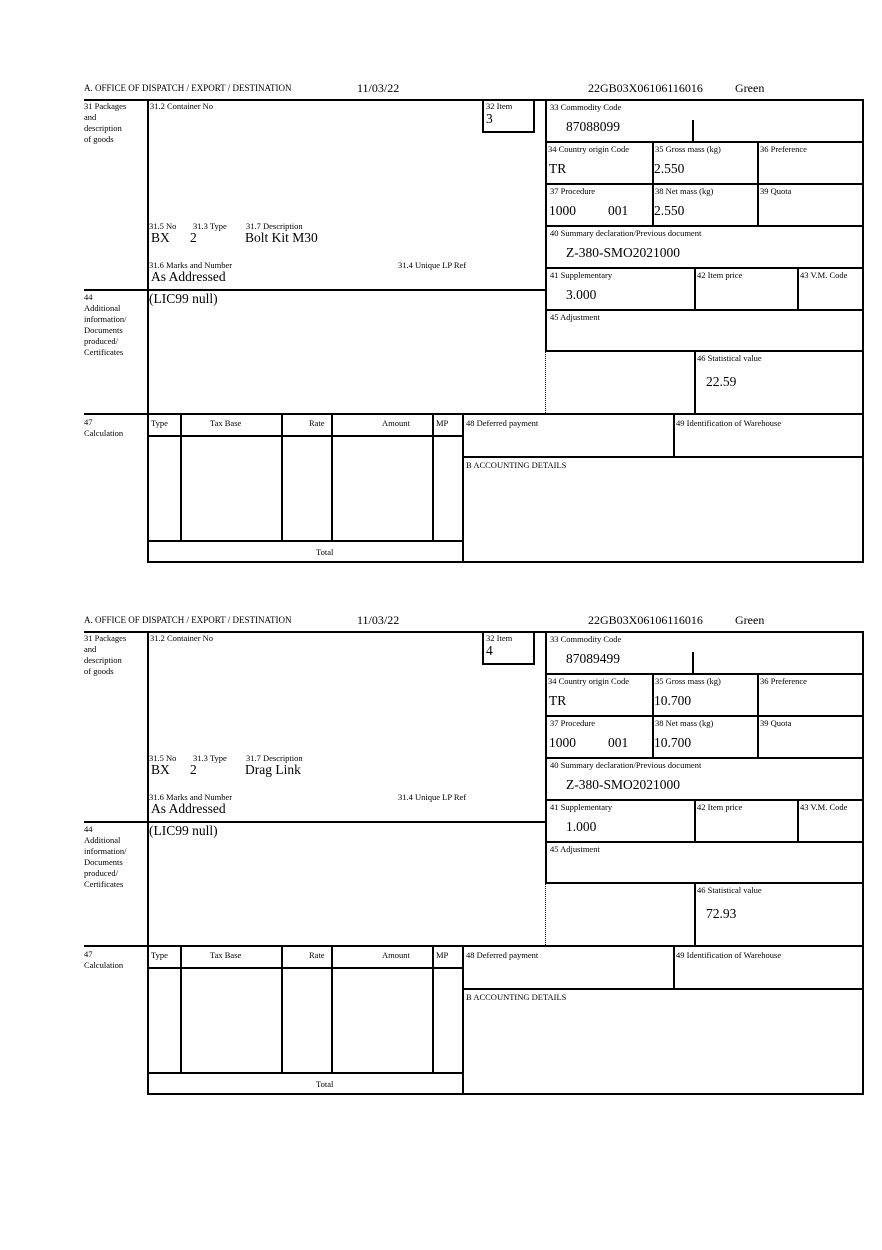 This screenshot has height=1250, width=882. I want to click on supplementary-units: 1.000, so click(581, 826).